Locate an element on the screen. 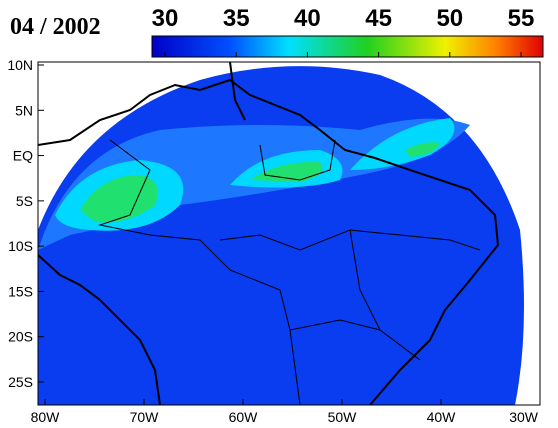 Image resolution: width=558 pixels, height=428 pixels. lat-label: 10N is located at coordinates (20, 65).